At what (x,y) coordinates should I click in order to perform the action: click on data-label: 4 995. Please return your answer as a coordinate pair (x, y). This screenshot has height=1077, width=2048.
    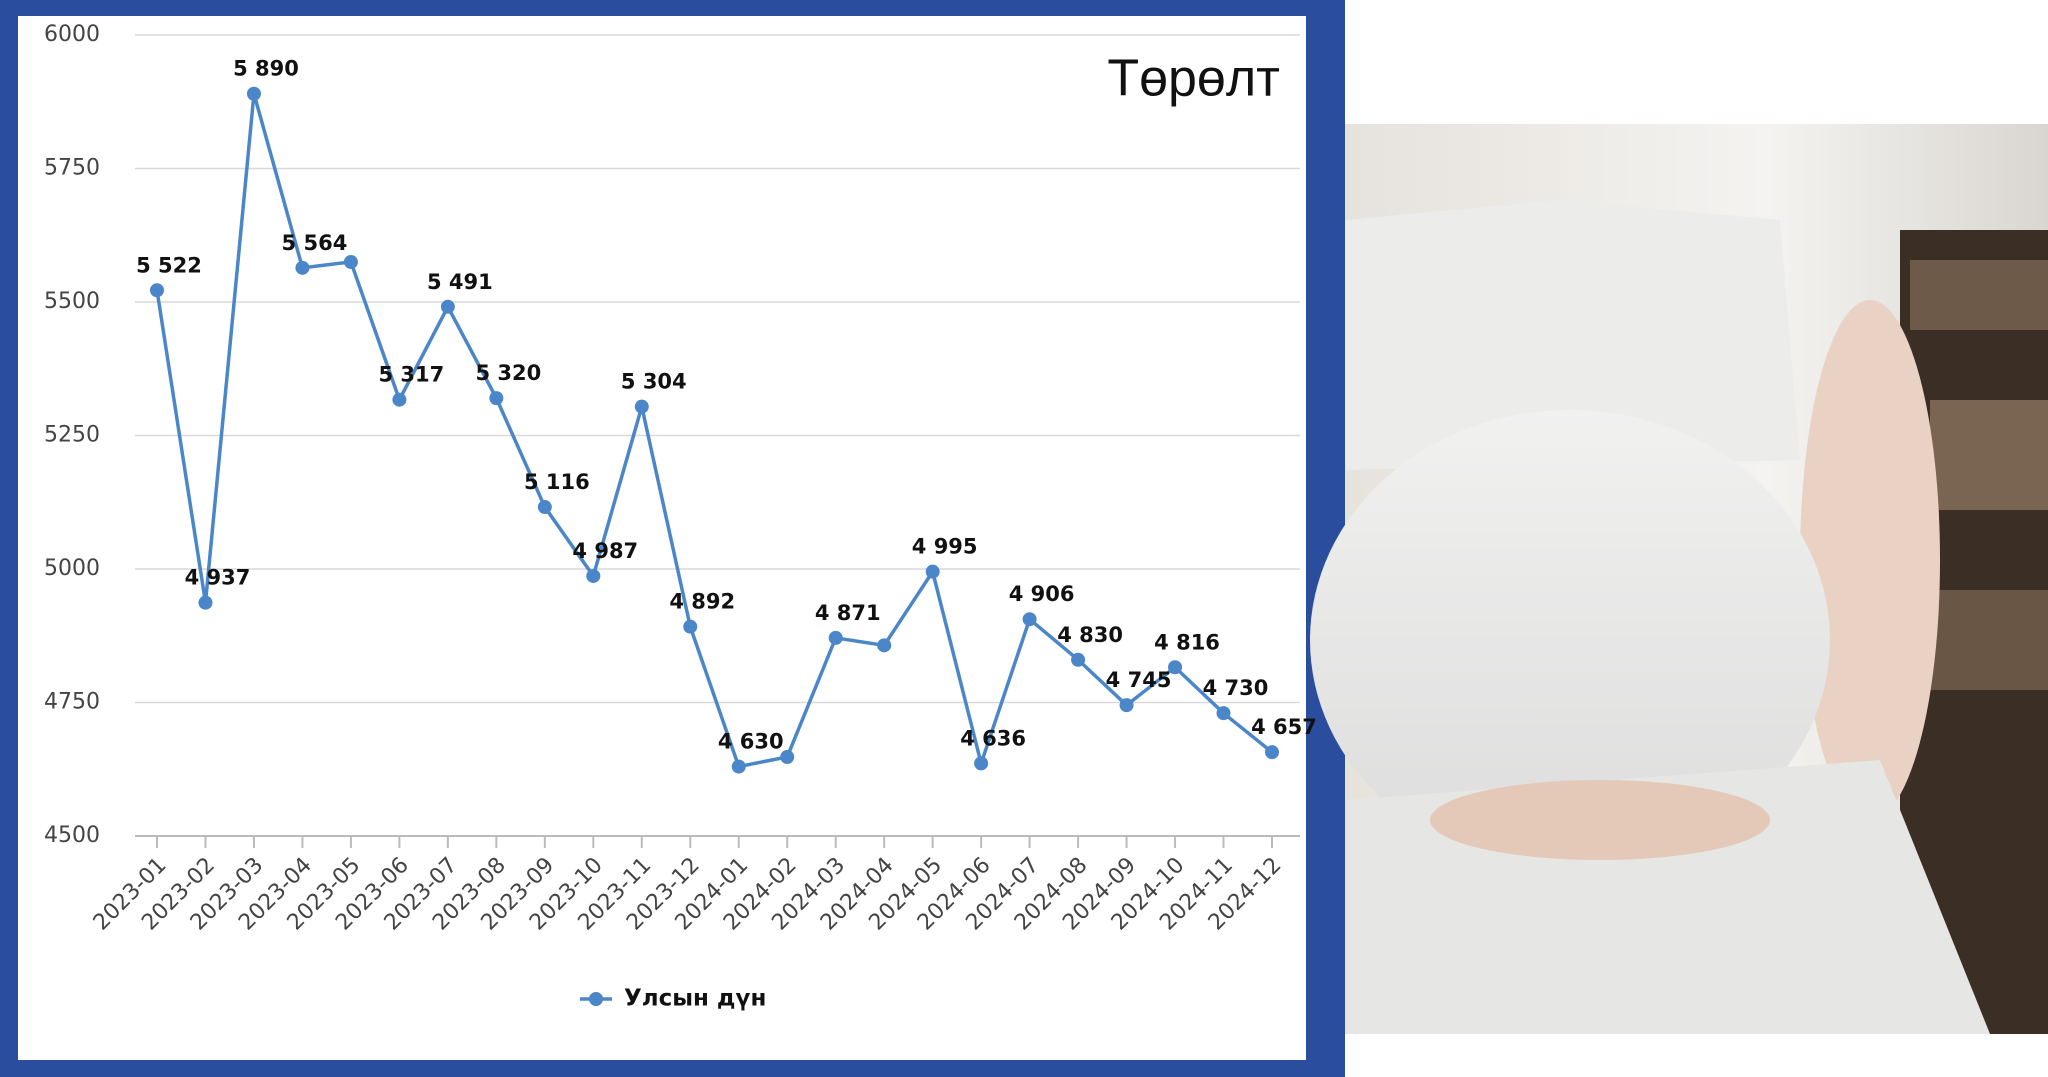
    Looking at the image, I should click on (945, 547).